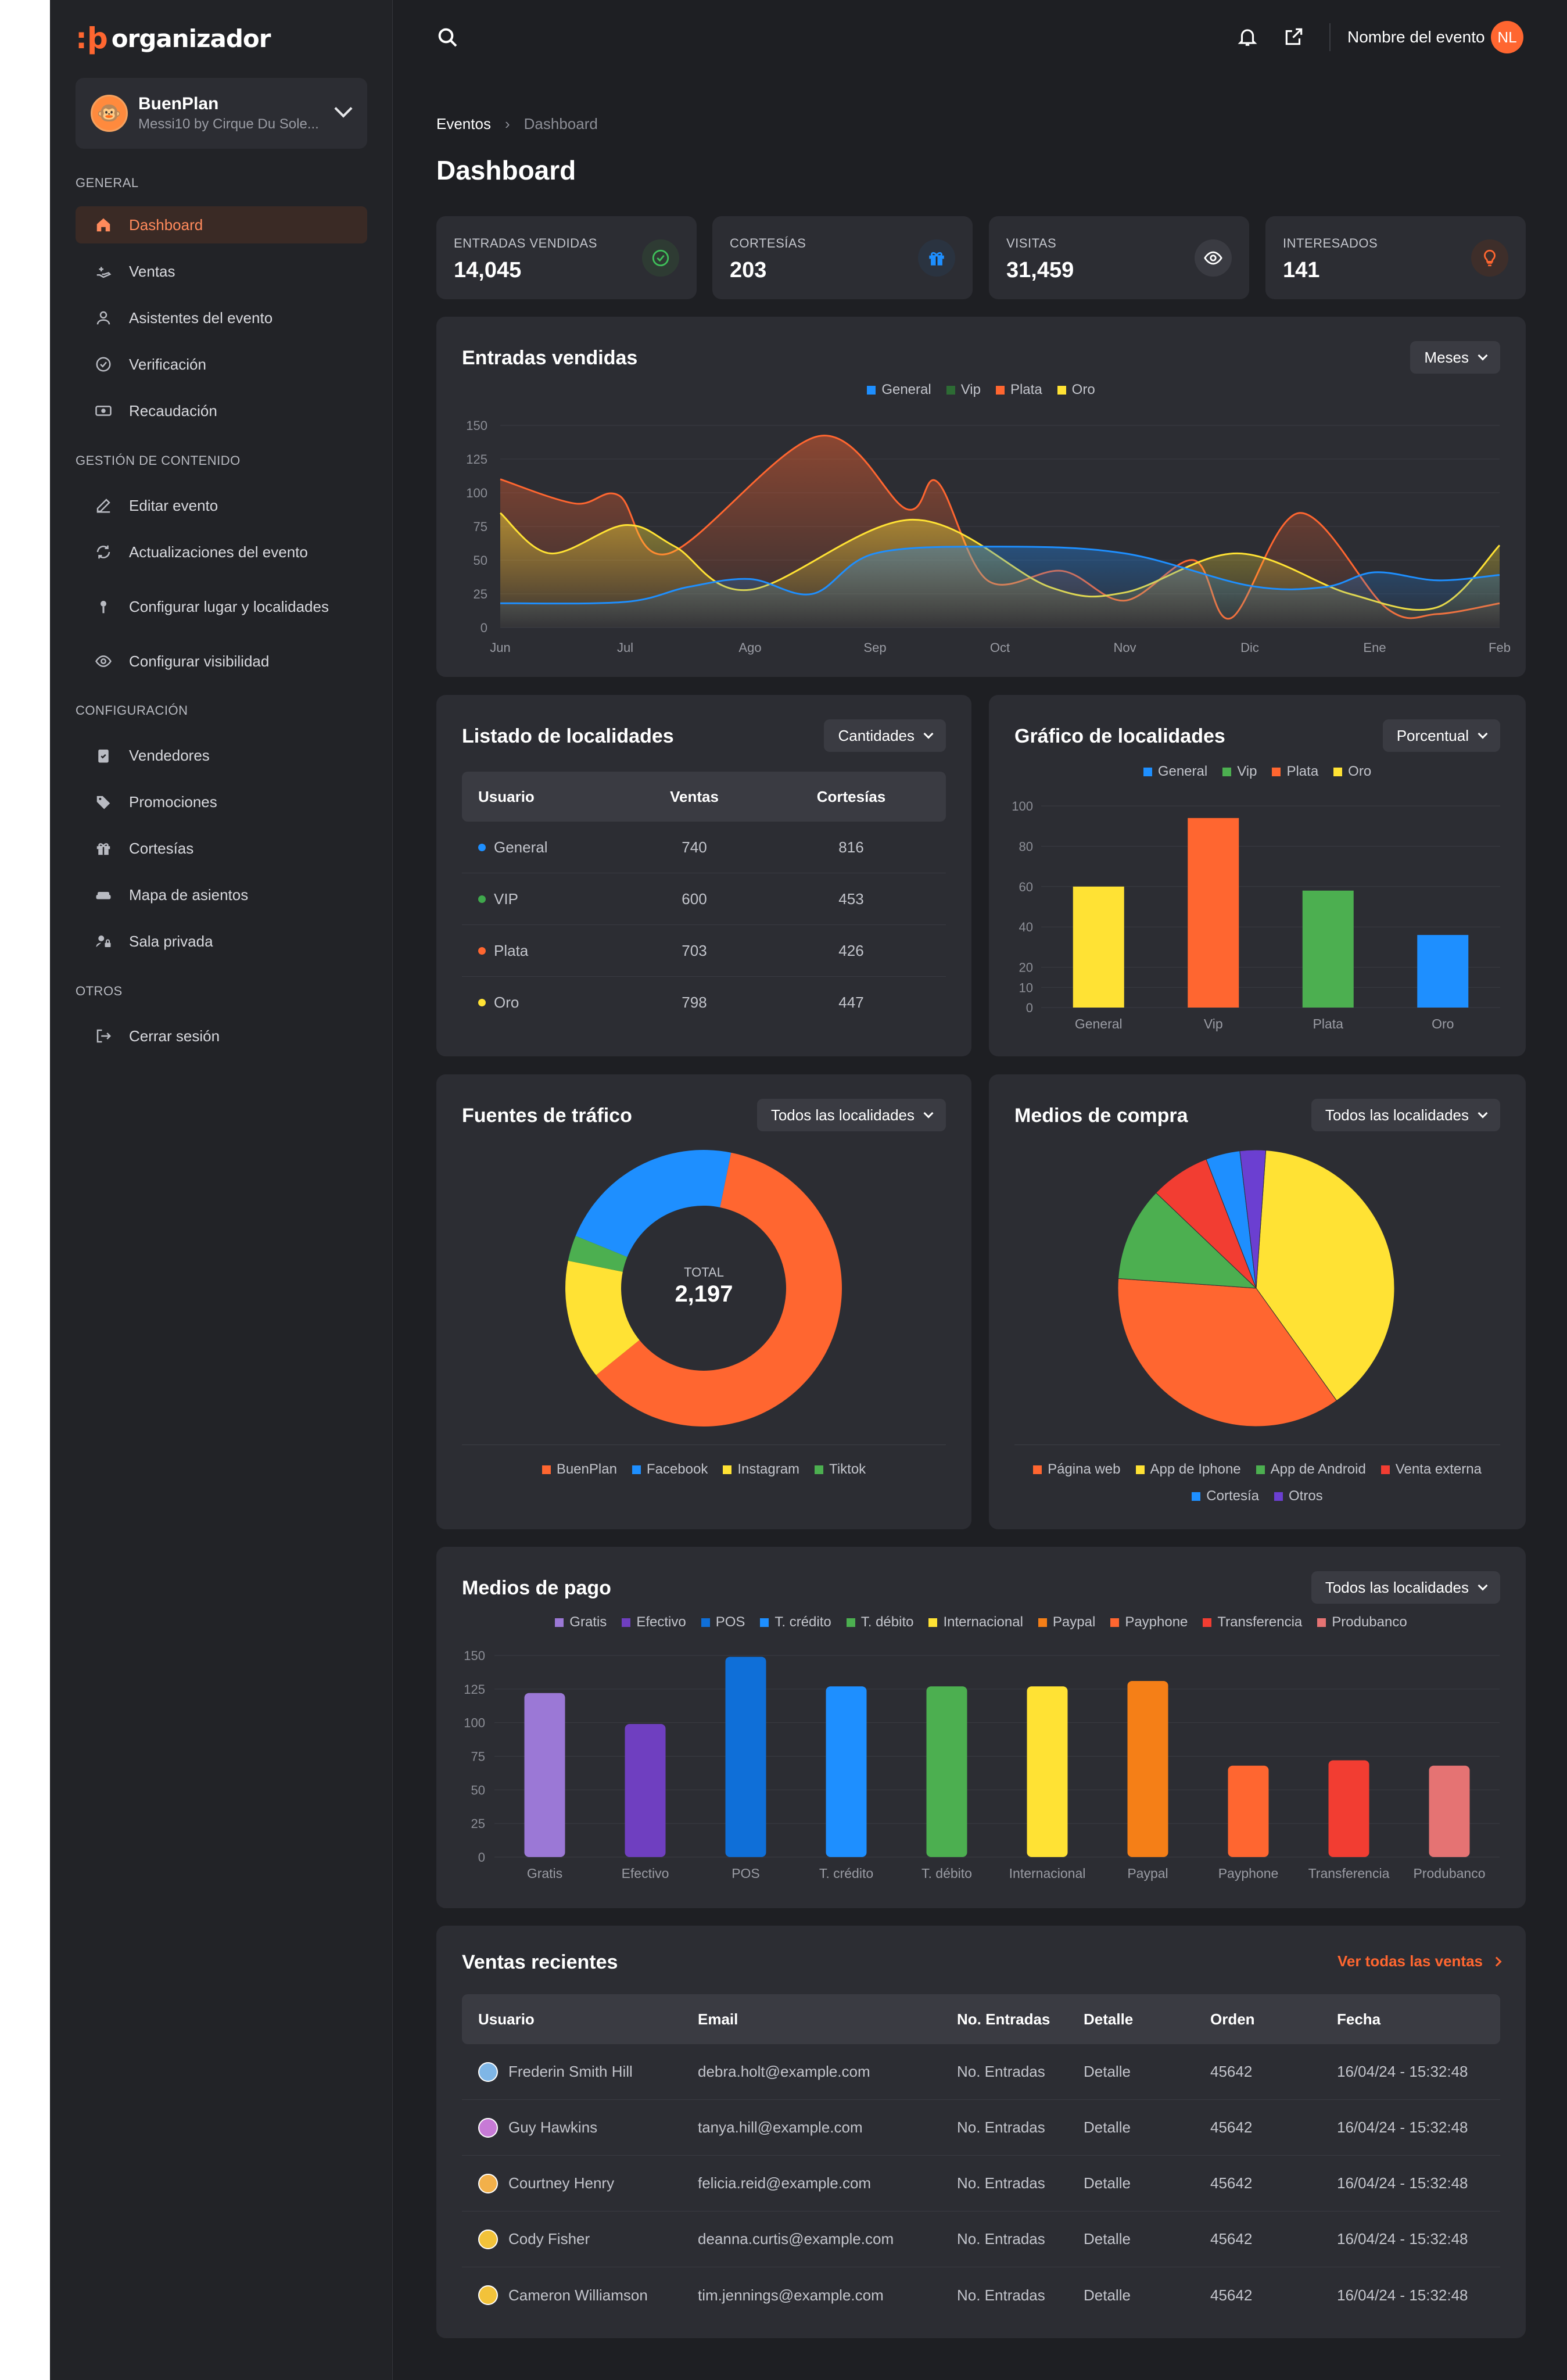  Describe the element at coordinates (840, 1469) in the screenshot. I see `legend-item: Tiktok` at that location.